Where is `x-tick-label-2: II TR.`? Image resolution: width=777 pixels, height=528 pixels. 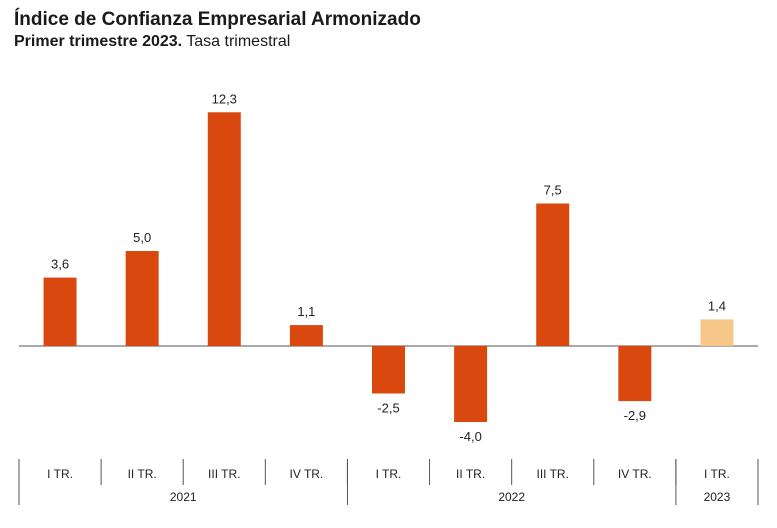
x-tick-label-2: II TR. is located at coordinates (142, 474).